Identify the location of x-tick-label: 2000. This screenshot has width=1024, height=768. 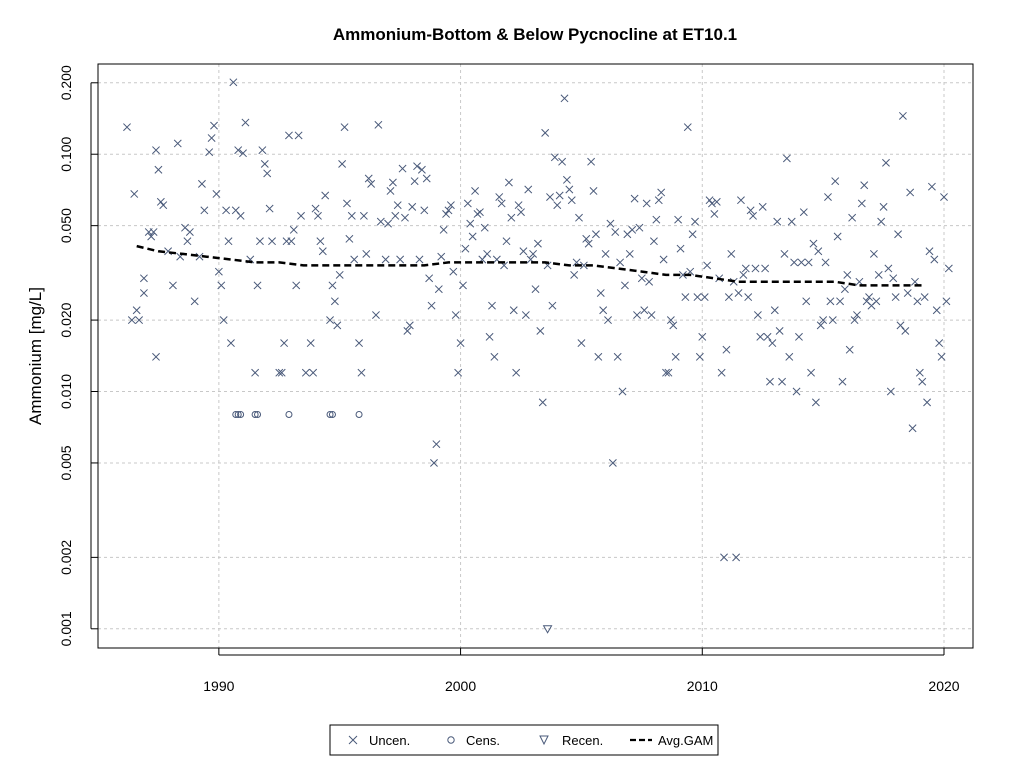
(460, 686).